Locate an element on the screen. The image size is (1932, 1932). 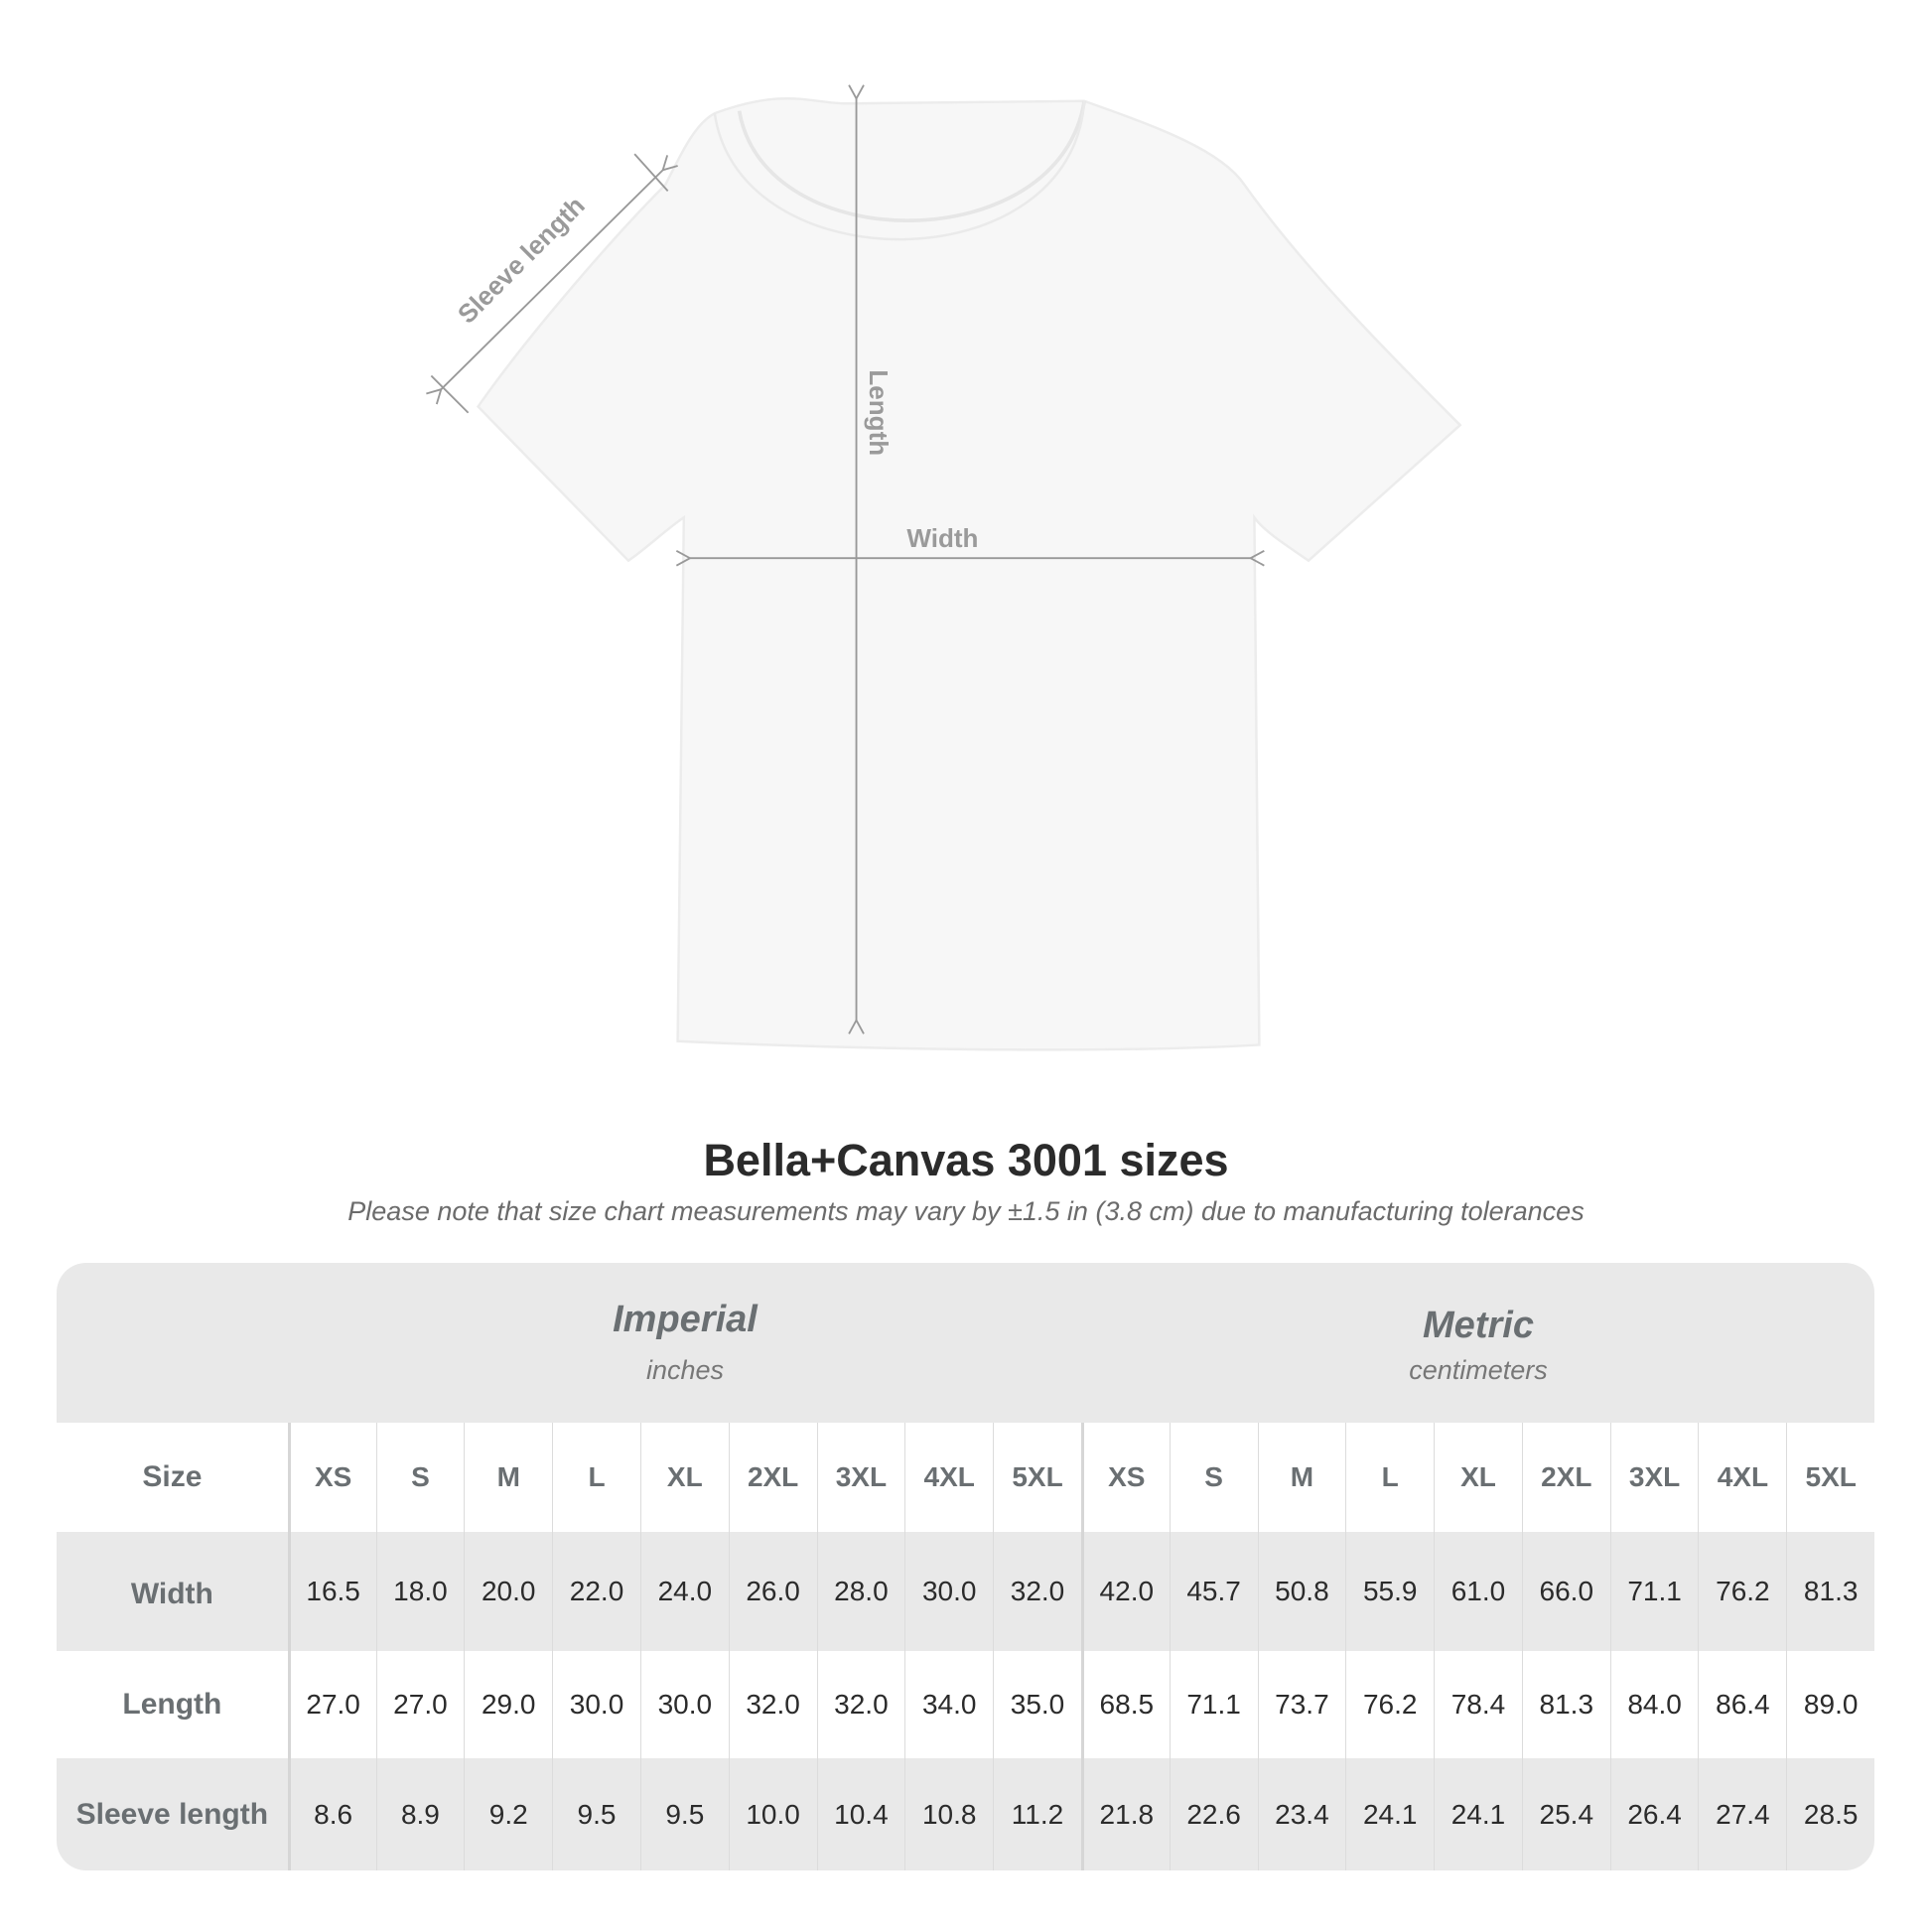
table-cell: 22.6 is located at coordinates (1213, 1814).